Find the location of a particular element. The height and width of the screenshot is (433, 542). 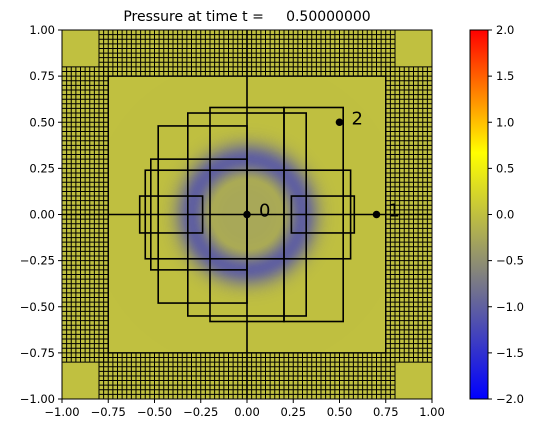

y-tick-label: 1.00 is located at coordinates (42, 30).